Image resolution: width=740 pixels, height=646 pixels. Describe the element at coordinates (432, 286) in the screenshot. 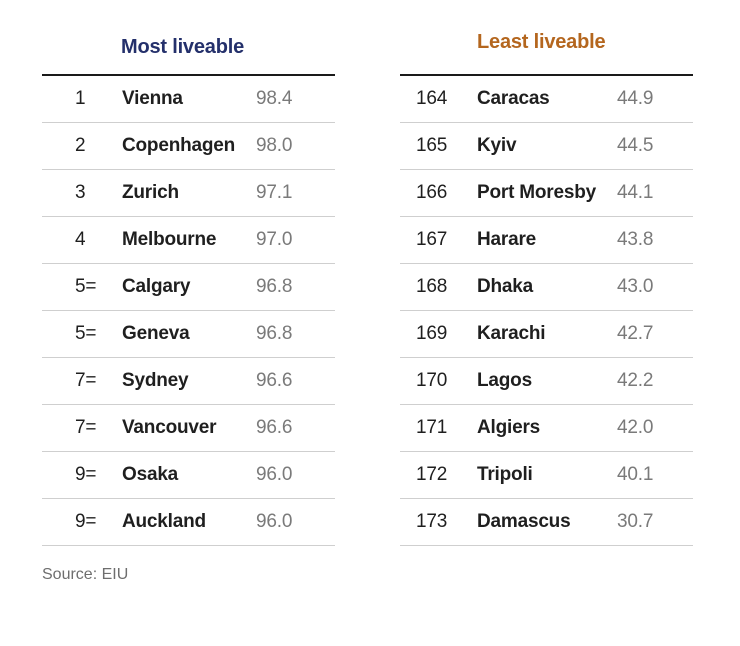

I see `rank-cell: 168` at that location.